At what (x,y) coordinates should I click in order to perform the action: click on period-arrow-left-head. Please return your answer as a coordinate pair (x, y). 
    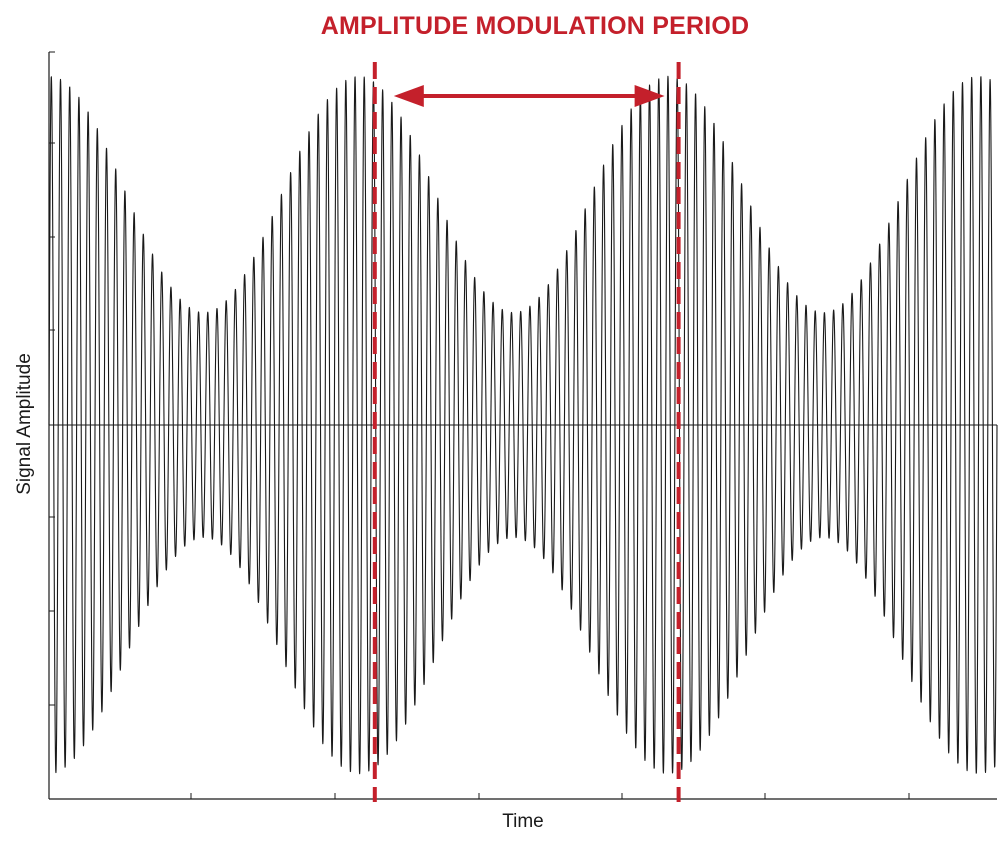
    Looking at the image, I should click on (408, 96).